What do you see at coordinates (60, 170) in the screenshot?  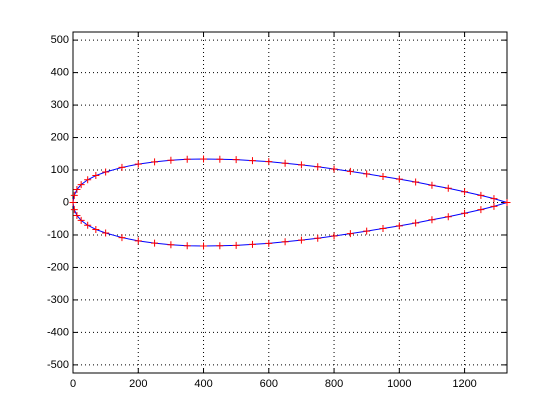 I see `y-tick-label: 100` at bounding box center [60, 170].